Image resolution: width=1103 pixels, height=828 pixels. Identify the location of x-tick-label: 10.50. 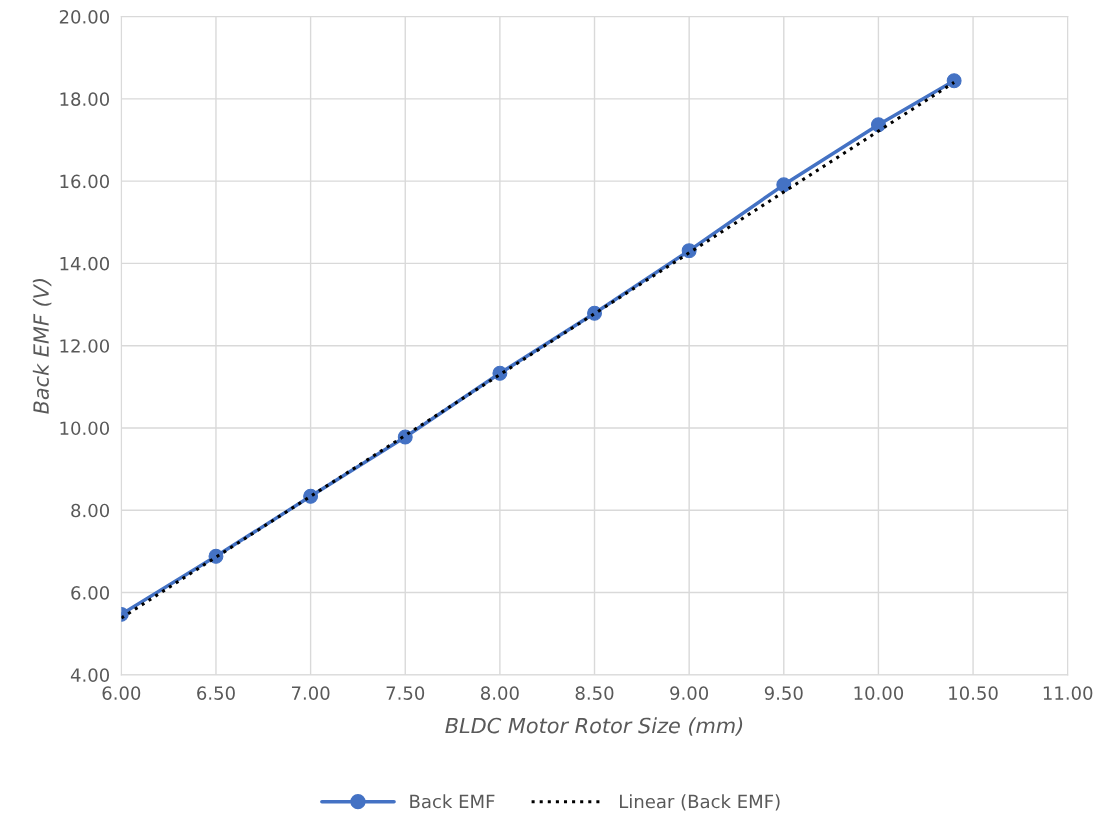
(973, 693).